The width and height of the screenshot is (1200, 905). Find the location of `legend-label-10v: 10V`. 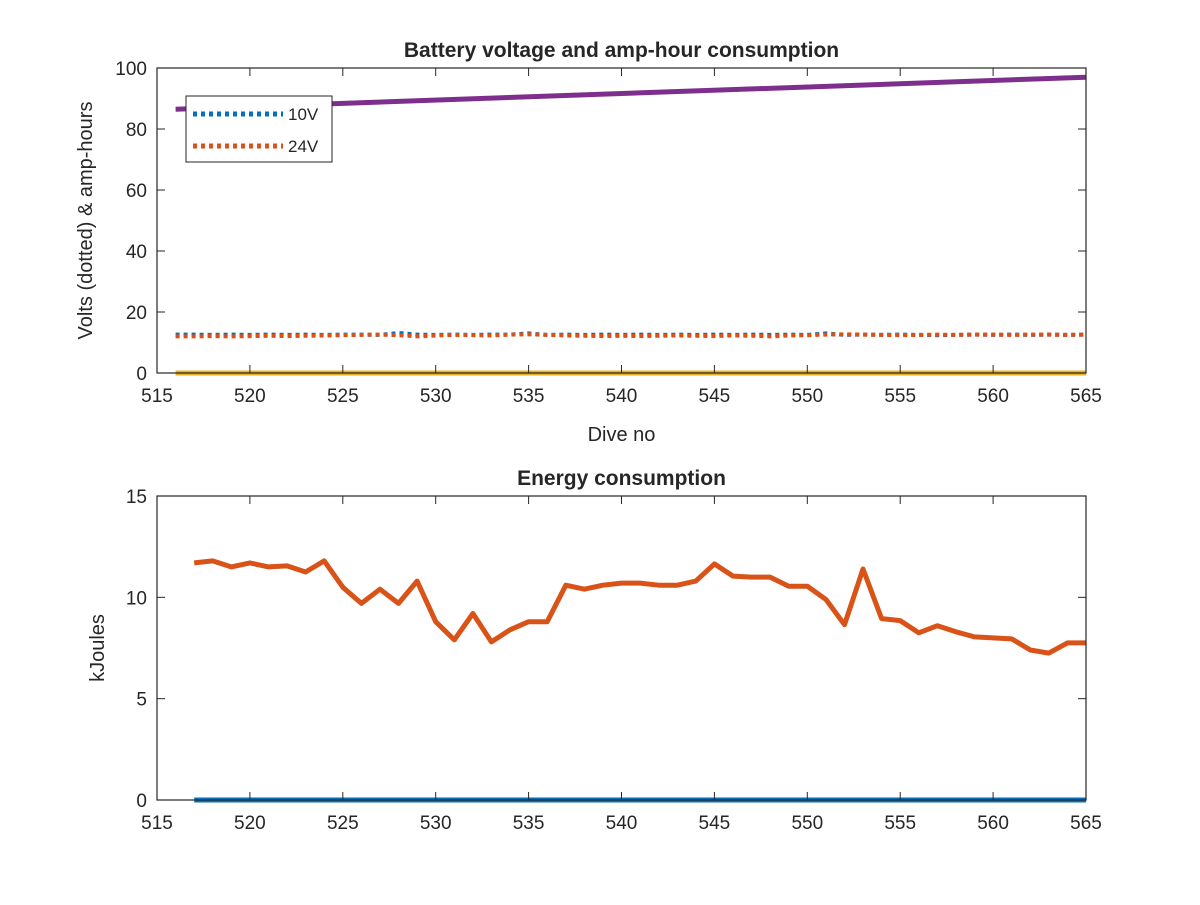

legend-label-10v: 10V is located at coordinates (303, 114).